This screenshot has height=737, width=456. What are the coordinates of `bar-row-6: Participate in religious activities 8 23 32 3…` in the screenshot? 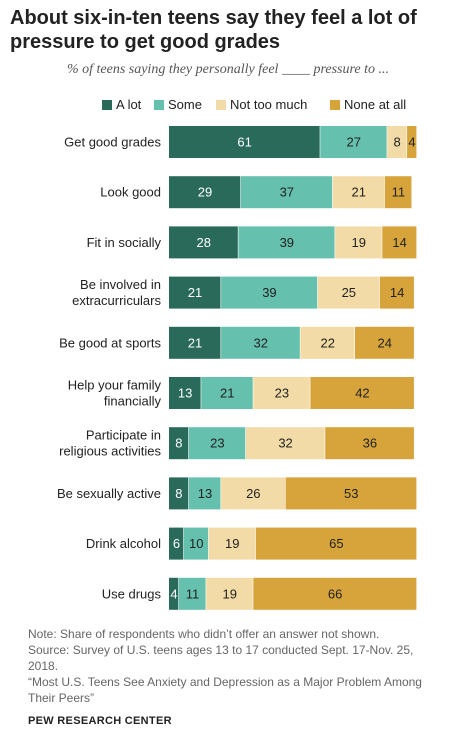 It's located at (236, 443).